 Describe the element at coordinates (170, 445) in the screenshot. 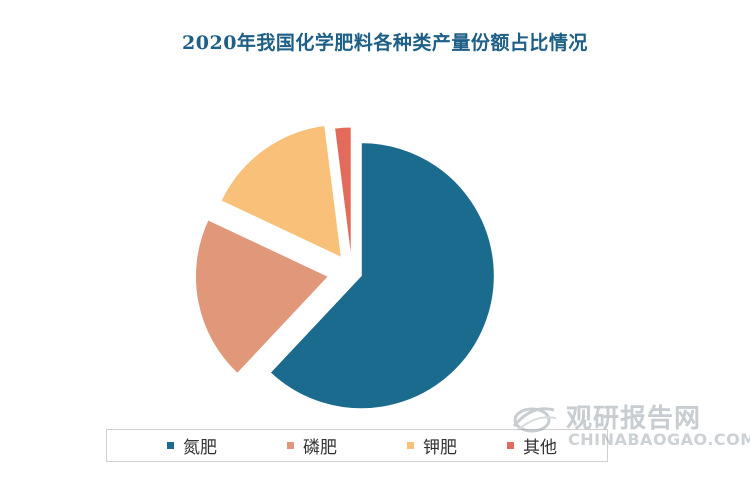

I see `legend-swatch-nitrogen` at that location.